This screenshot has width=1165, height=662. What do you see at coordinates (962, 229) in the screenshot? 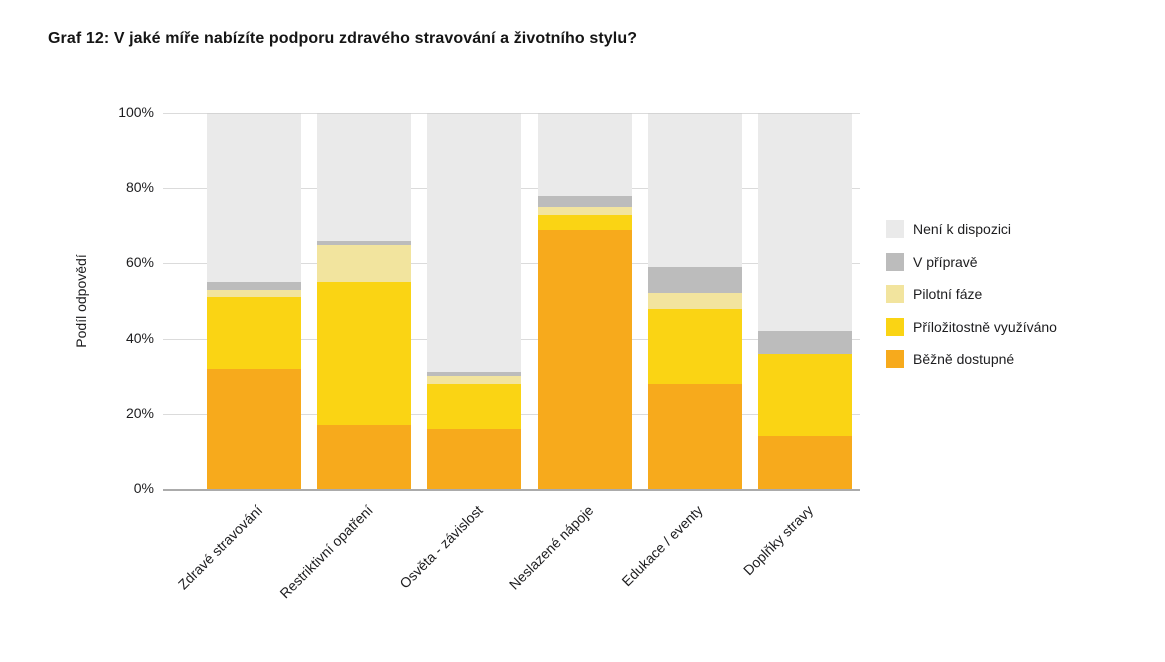
I see `legend-label: Není k dispozici` at bounding box center [962, 229].